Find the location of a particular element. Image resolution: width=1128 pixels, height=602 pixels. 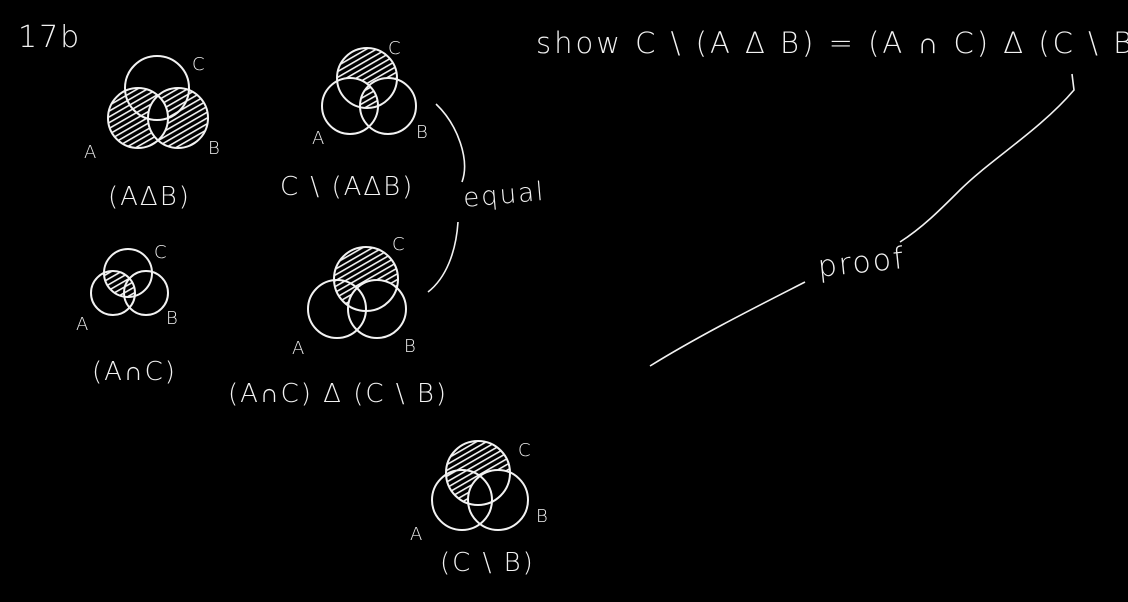

diagram-4-label-b: B is located at coordinates (411, 346).